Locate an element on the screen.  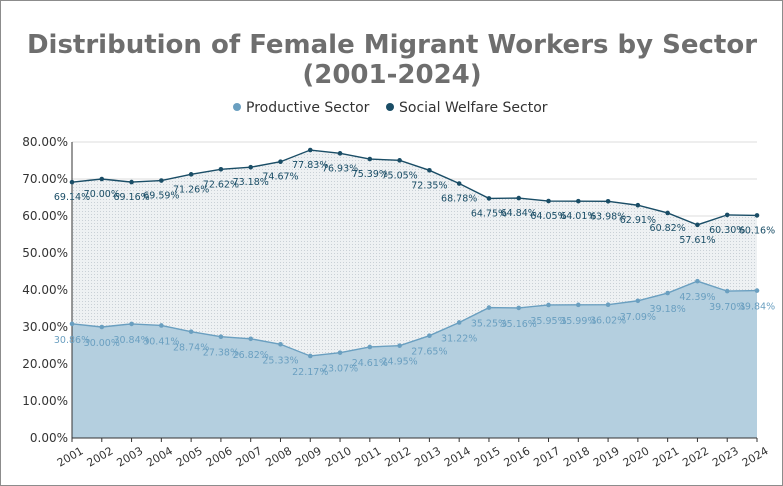
data-label-social-welfare: 62.91% is located at coordinates (638, 220).